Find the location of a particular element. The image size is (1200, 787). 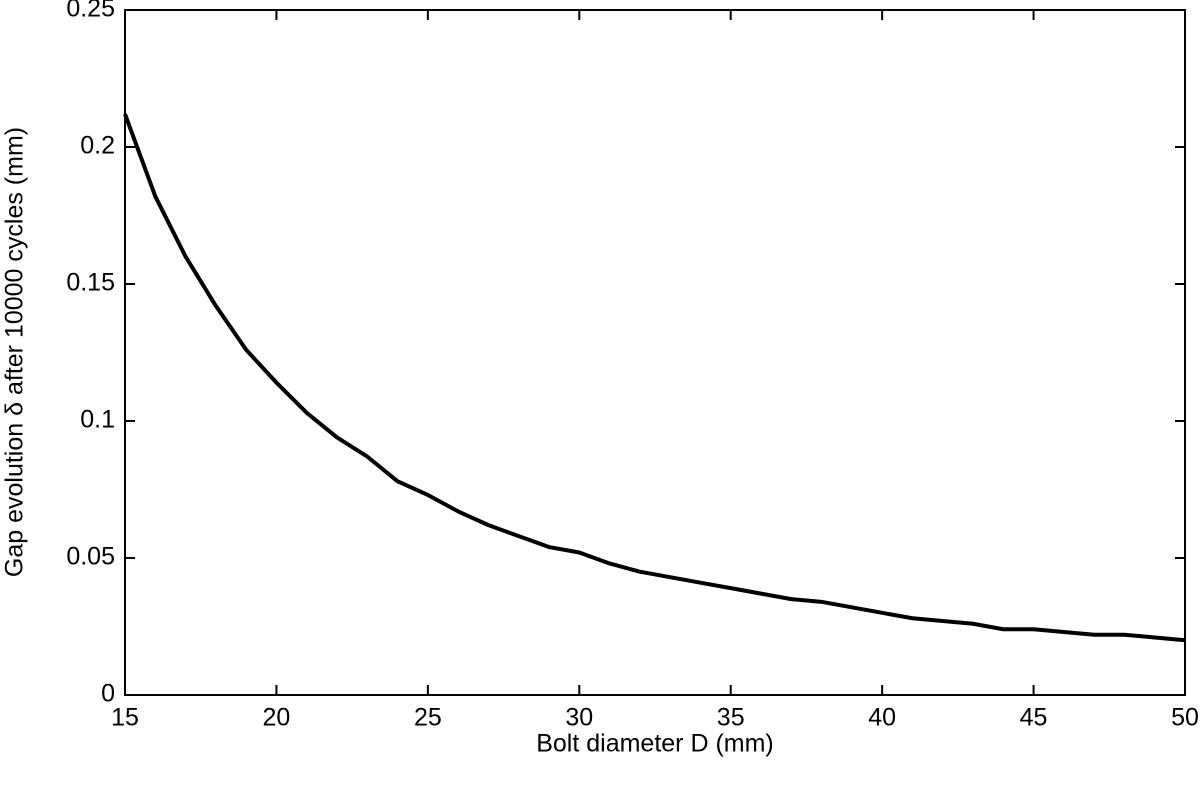

x-tick-label: 15 is located at coordinates (125, 718).